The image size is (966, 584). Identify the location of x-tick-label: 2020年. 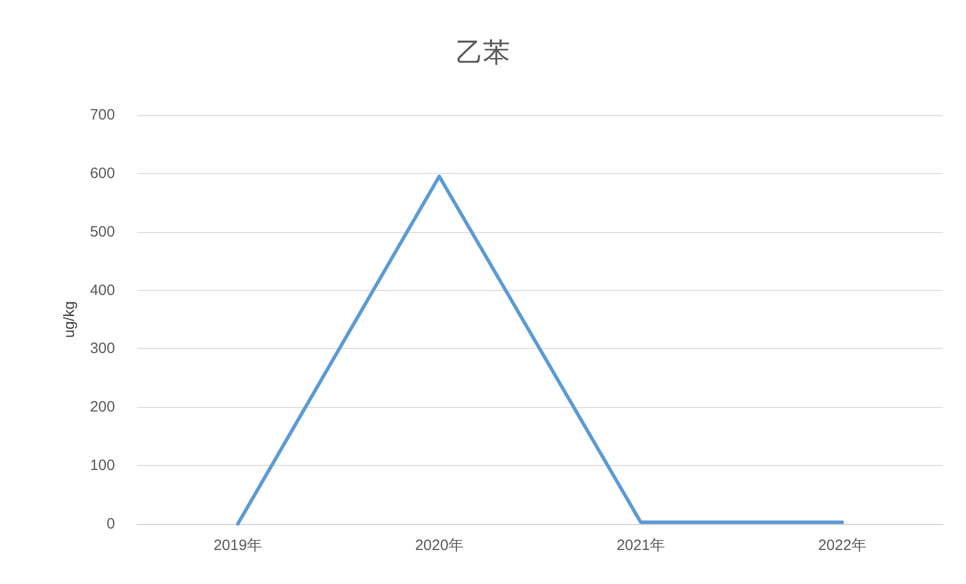
(439, 545).